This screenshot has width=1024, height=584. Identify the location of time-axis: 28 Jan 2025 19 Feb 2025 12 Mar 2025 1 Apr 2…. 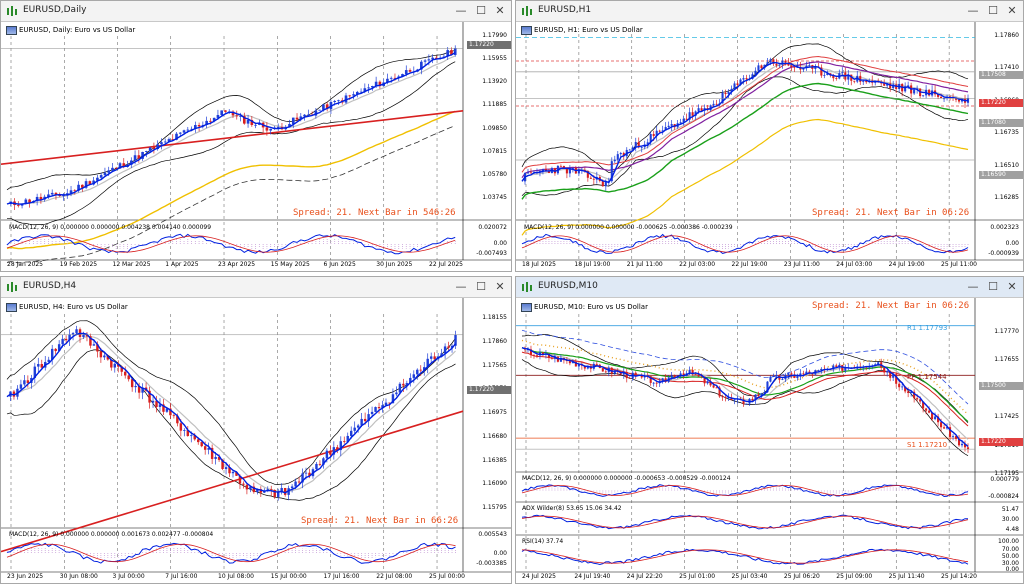
(232, 265).